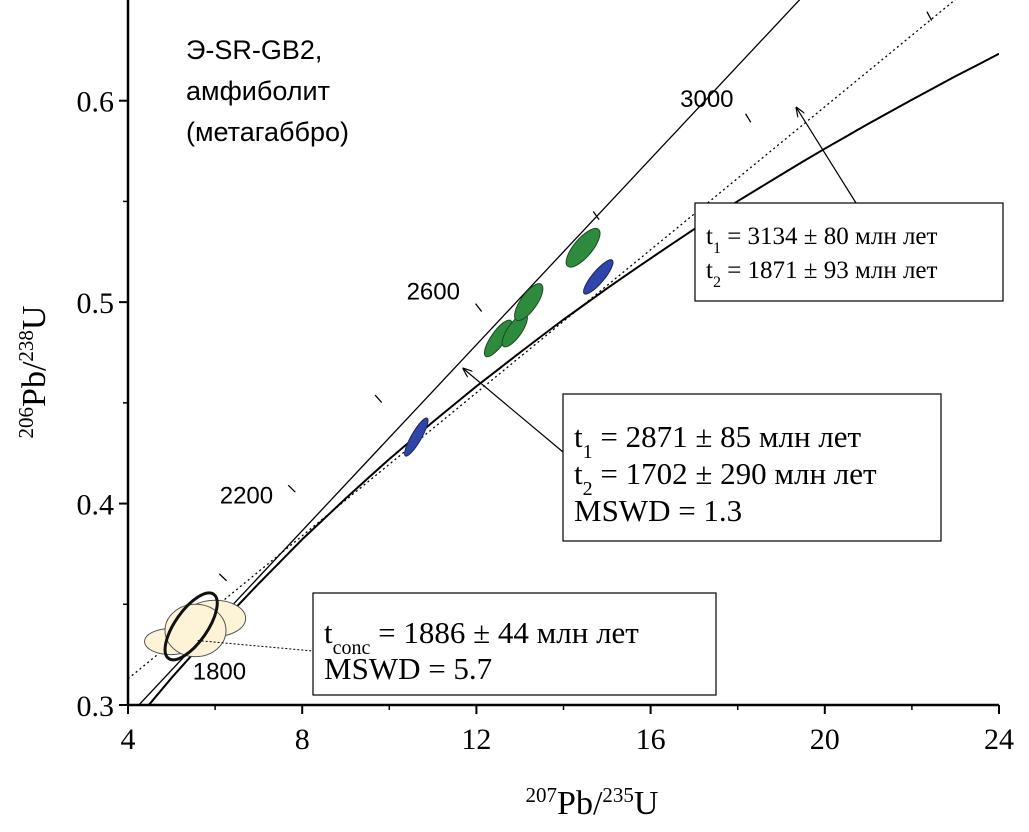 Image resolution: width=1029 pixels, height=832 pixels. What do you see at coordinates (96, 303) in the screenshot?
I see `y-tick-label: 0.5` at bounding box center [96, 303].